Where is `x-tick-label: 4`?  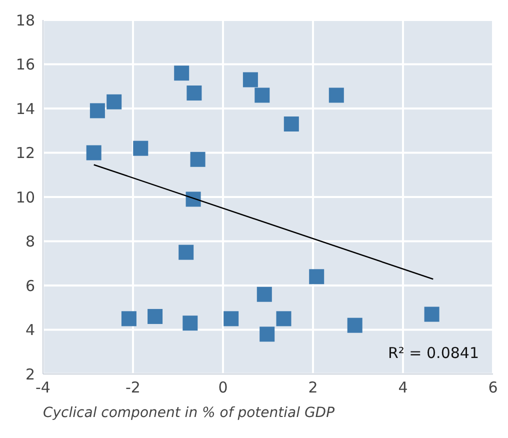 x-tick-label: 4 is located at coordinates (403, 387).